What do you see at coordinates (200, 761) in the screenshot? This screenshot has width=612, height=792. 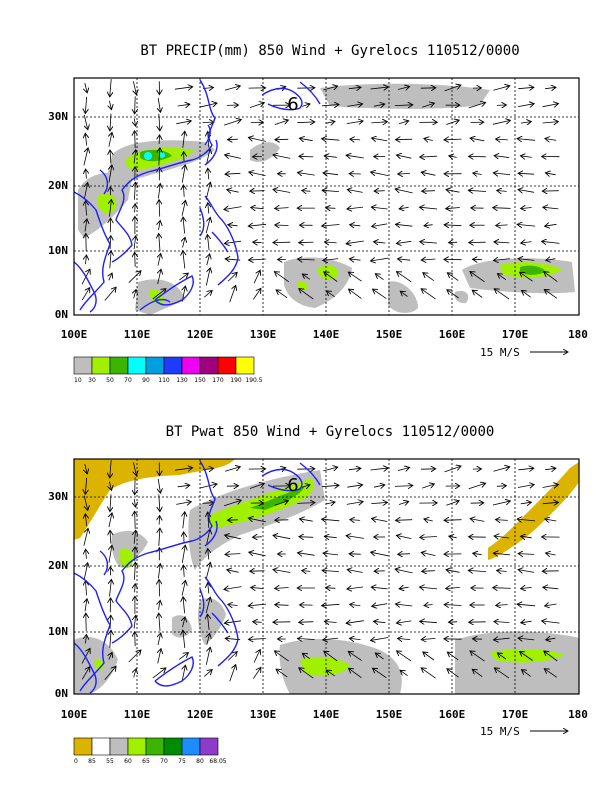 I see `legend-label: 80` at bounding box center [200, 761].